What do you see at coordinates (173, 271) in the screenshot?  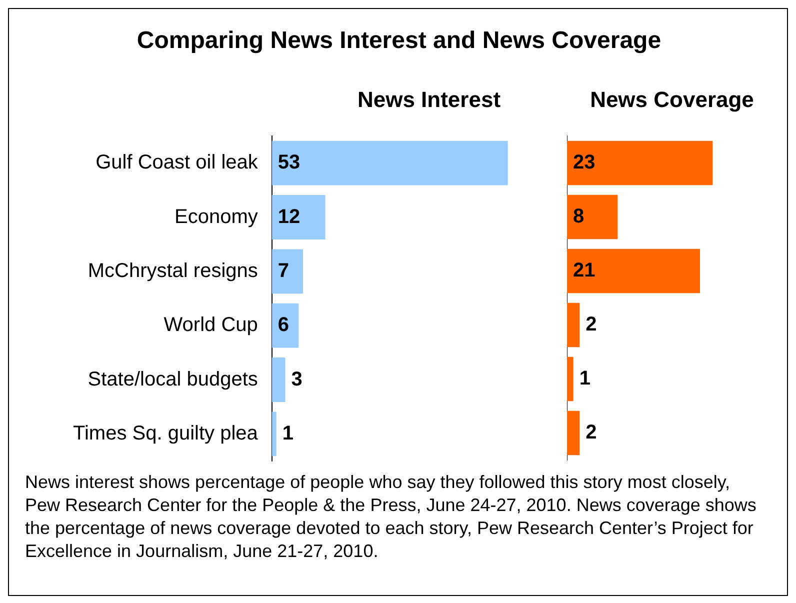 I see `y-tick-label: McChrystal resigns` at bounding box center [173, 271].